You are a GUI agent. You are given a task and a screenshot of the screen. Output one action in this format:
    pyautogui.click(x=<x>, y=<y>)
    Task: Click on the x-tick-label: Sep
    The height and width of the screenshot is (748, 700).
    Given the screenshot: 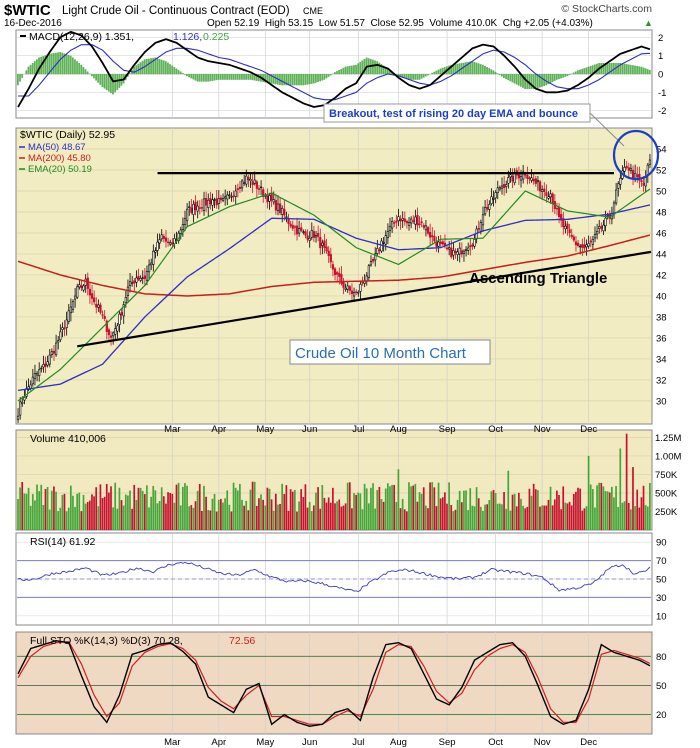 What is the action you would take?
    pyautogui.click(x=447, y=429)
    